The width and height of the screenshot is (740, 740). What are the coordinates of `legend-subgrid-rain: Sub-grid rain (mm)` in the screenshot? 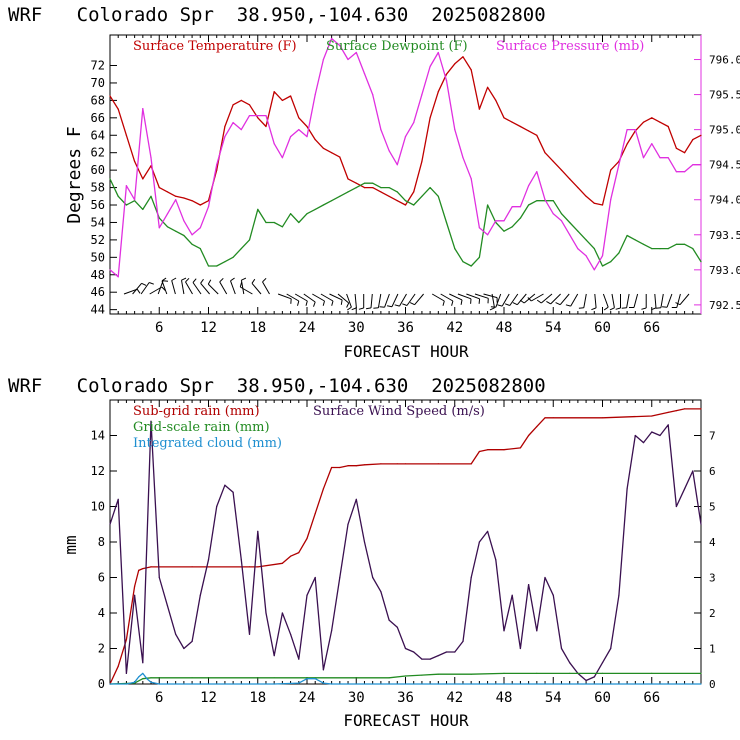 It's located at (196, 411).